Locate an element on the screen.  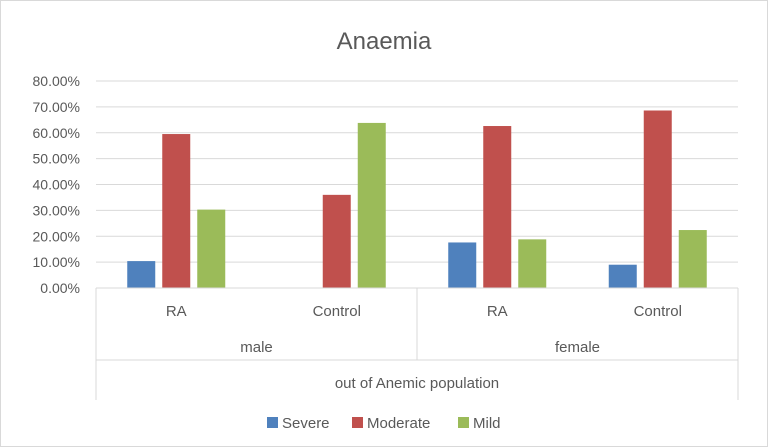
y-tick-label: 0.00% is located at coordinates (60, 288).